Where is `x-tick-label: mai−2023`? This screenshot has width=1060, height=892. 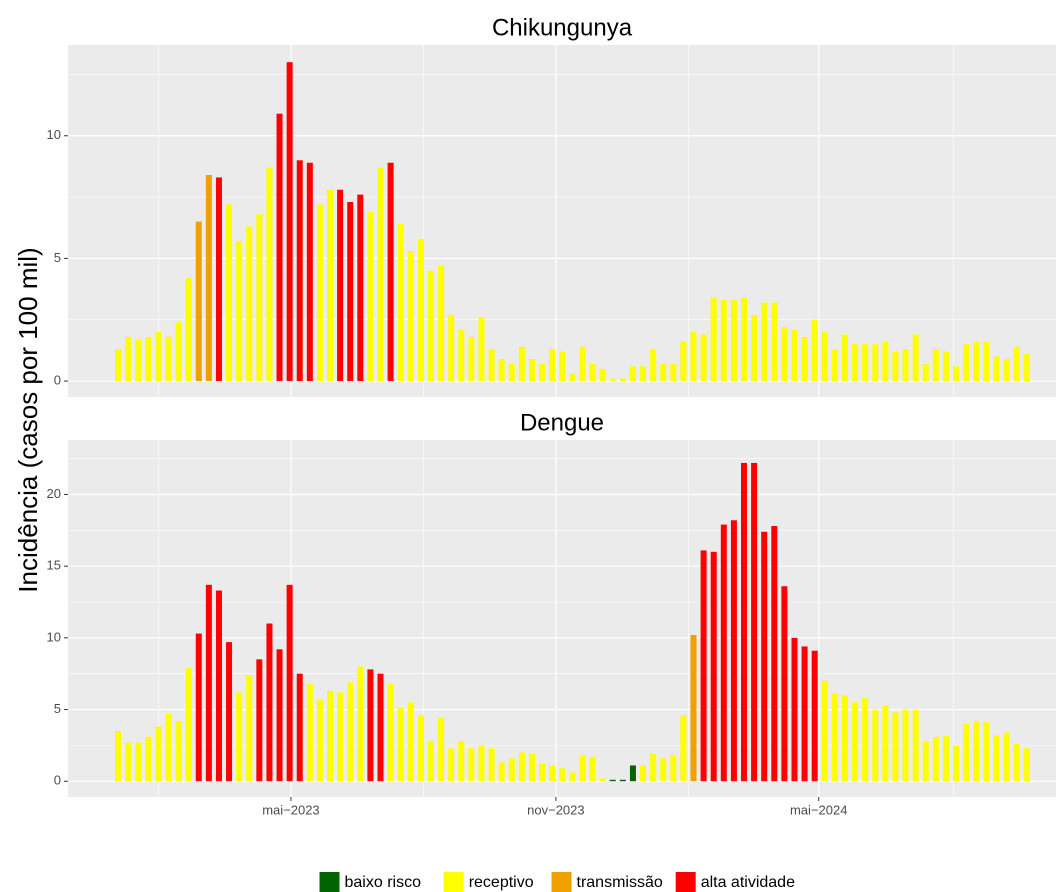 x-tick-label: mai−2023 is located at coordinates (290, 809).